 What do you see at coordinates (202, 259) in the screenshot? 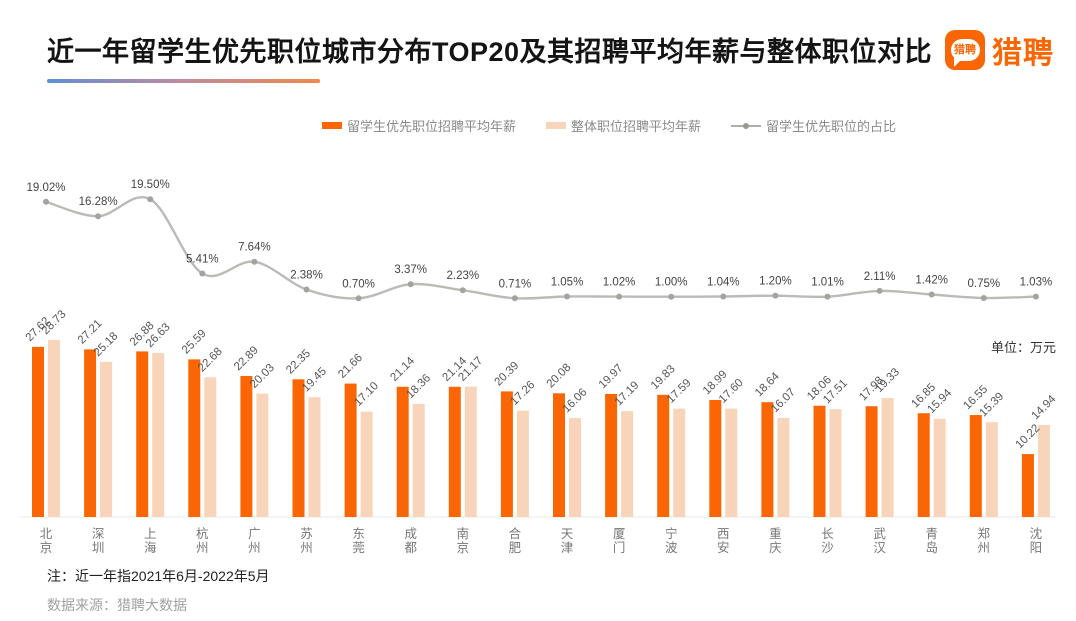
I see `share-point-label: 5.41%` at bounding box center [202, 259].